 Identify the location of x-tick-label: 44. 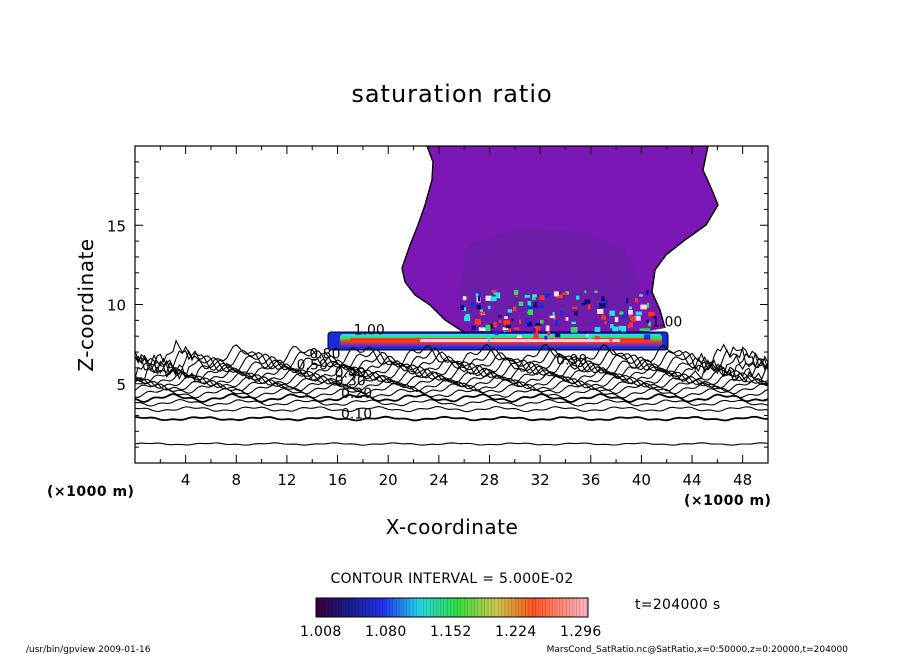
(691, 480).